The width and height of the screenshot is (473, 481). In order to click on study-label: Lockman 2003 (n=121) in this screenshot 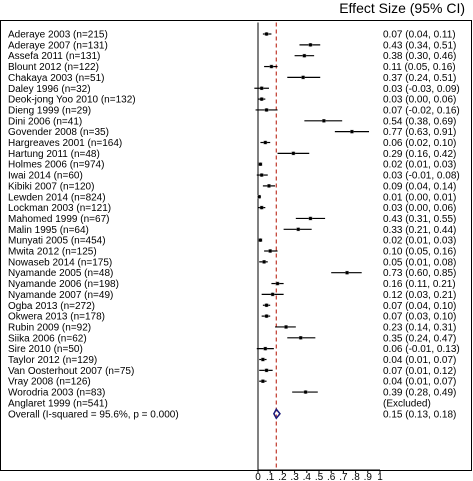, I will do `click(59, 208)`.